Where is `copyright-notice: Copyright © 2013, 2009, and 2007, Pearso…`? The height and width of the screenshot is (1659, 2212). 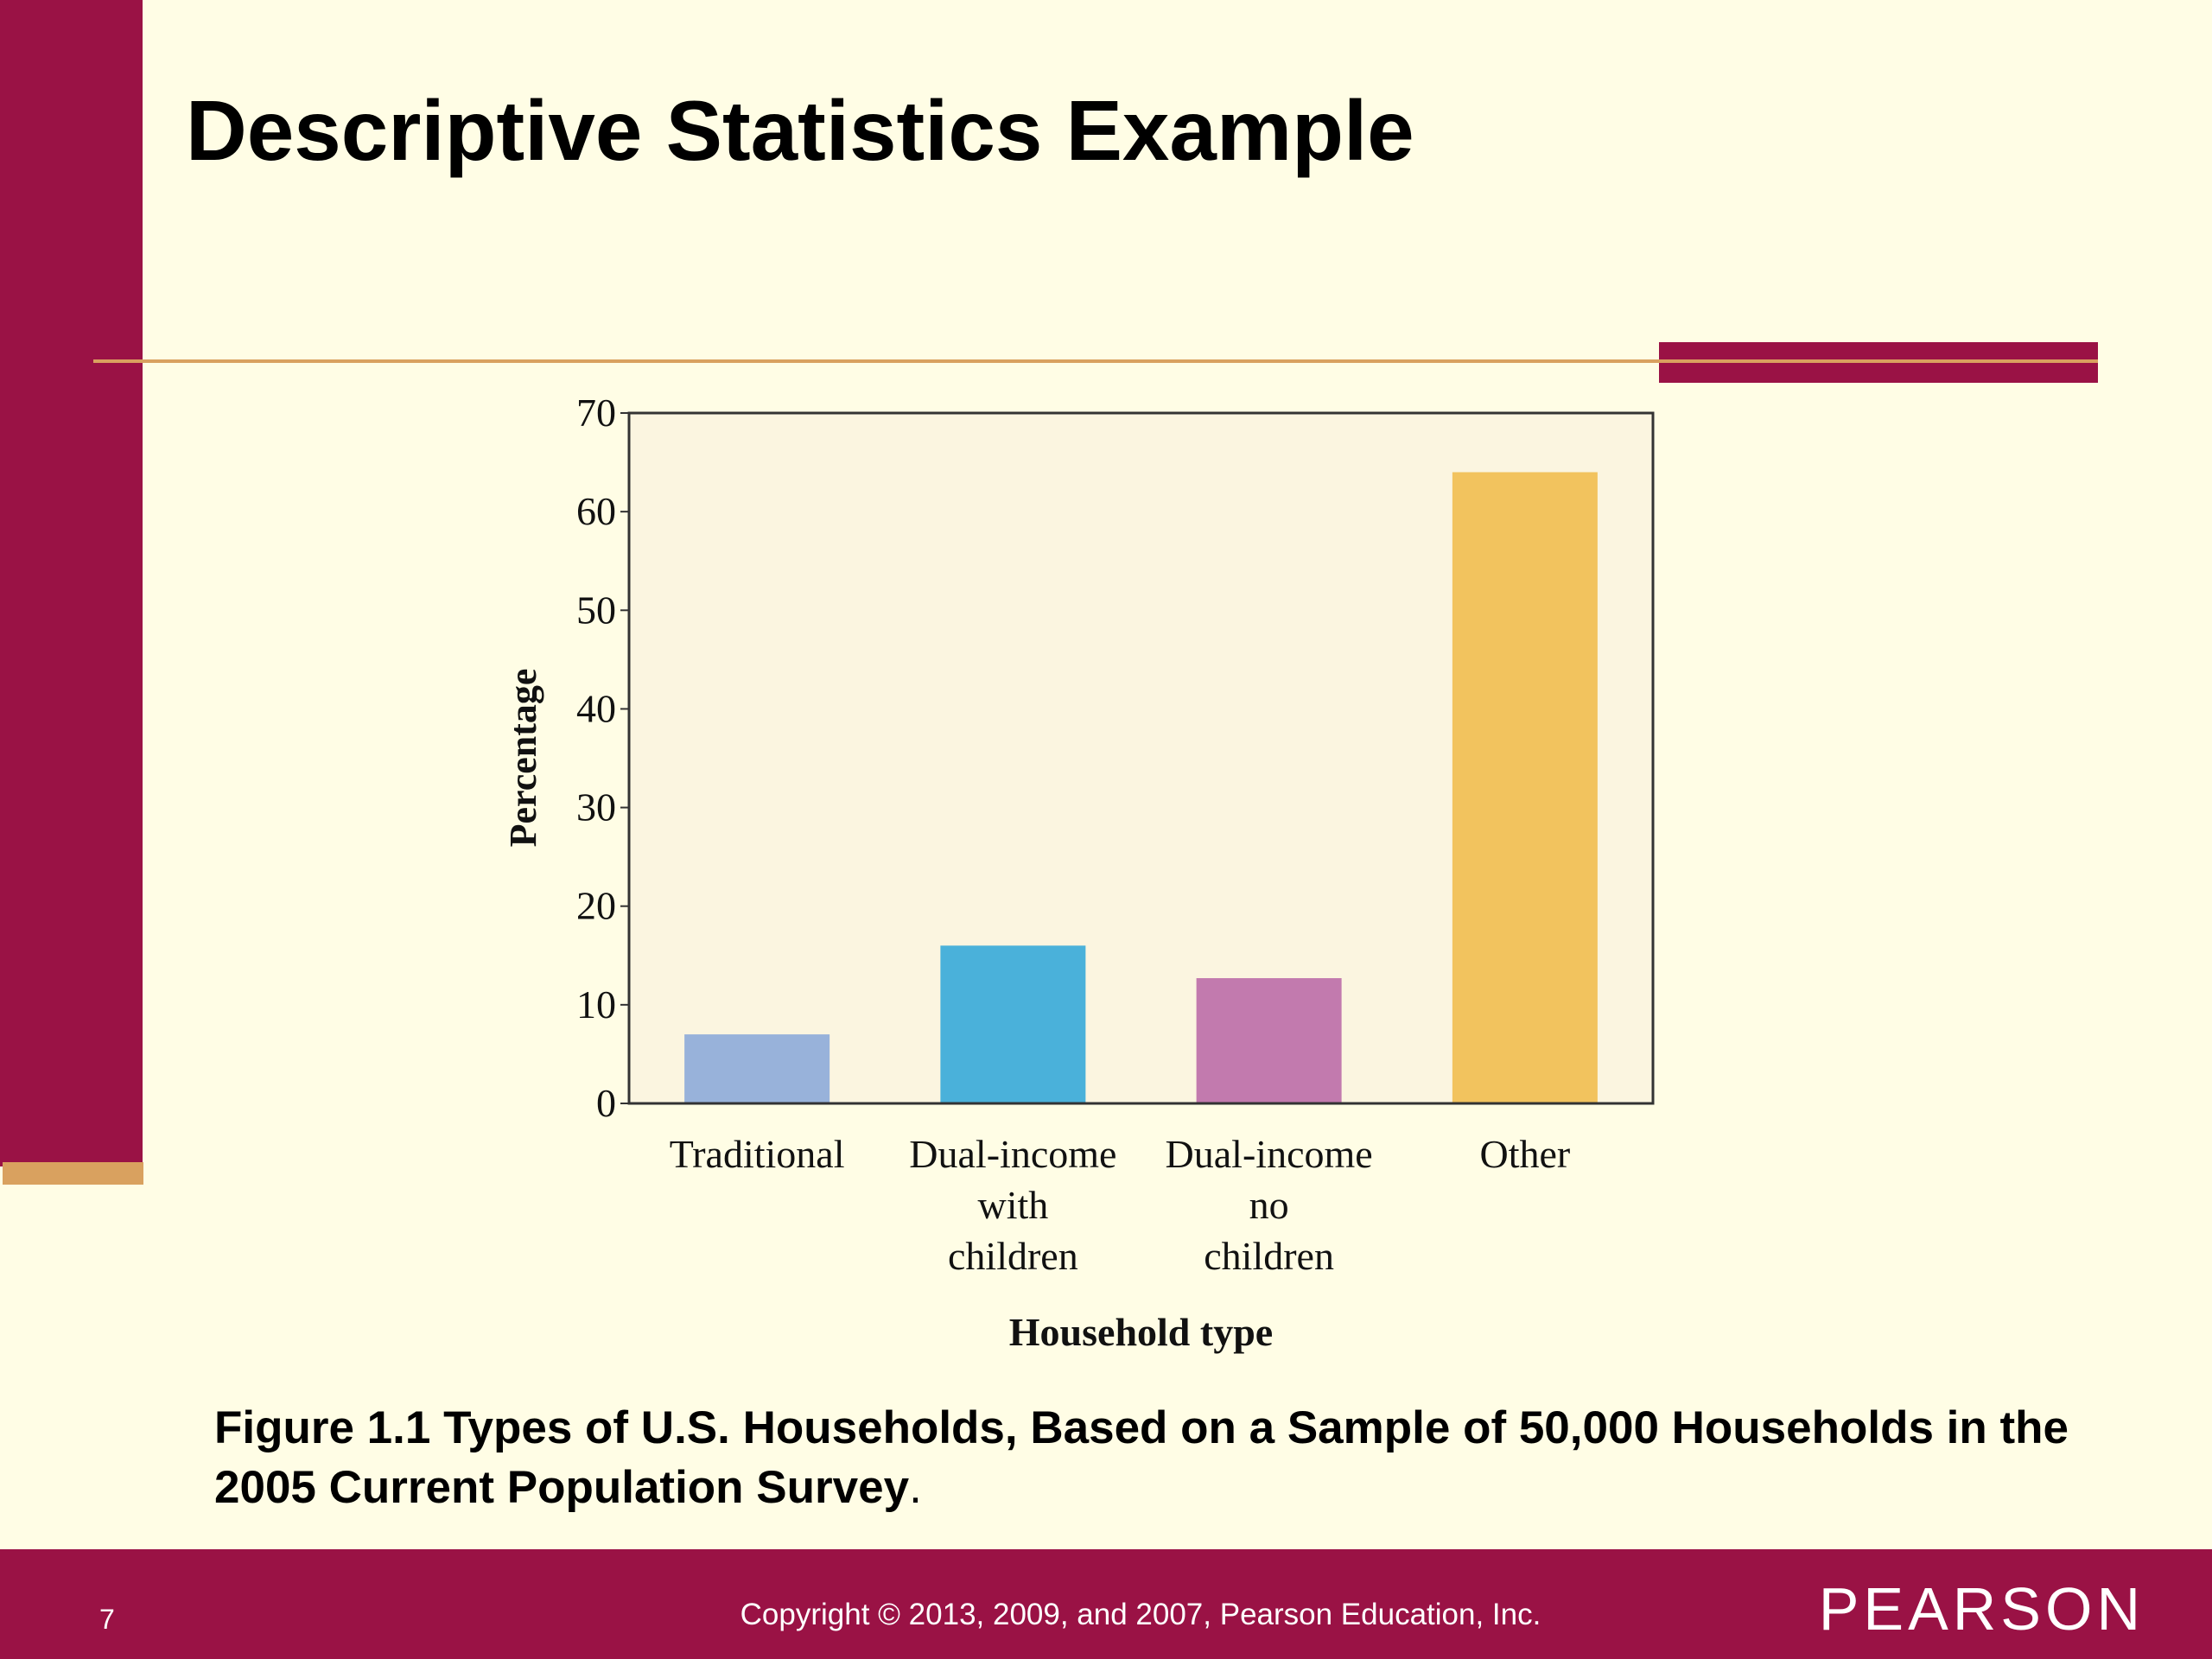 copyright-notice: Copyright © 2013, 2009, and 2007, Pearso… is located at coordinates (1140, 1614).